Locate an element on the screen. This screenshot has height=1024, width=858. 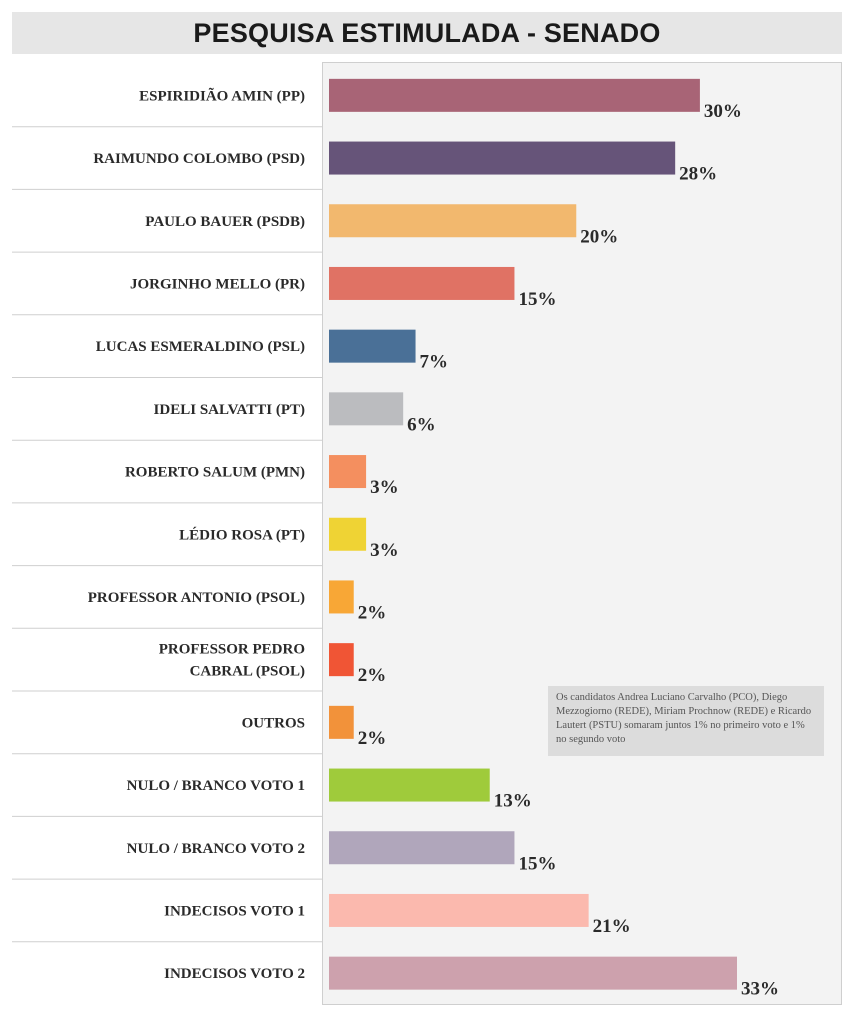
category-label: ROBERTO SALUM (PMN) is located at coordinates (215, 473).